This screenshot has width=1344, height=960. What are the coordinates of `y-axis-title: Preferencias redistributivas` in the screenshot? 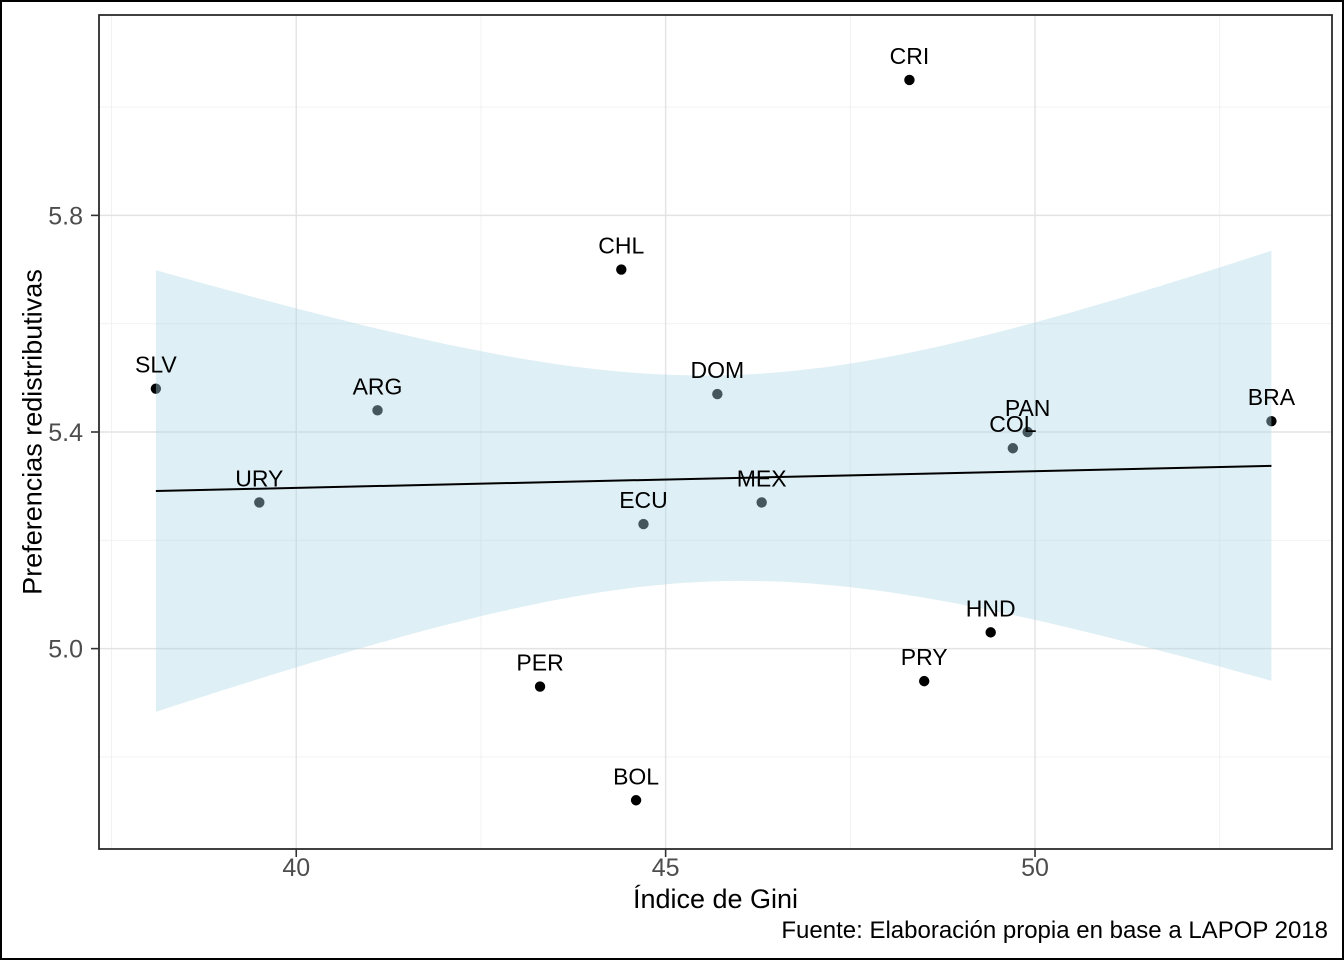 It's located at (32, 432).